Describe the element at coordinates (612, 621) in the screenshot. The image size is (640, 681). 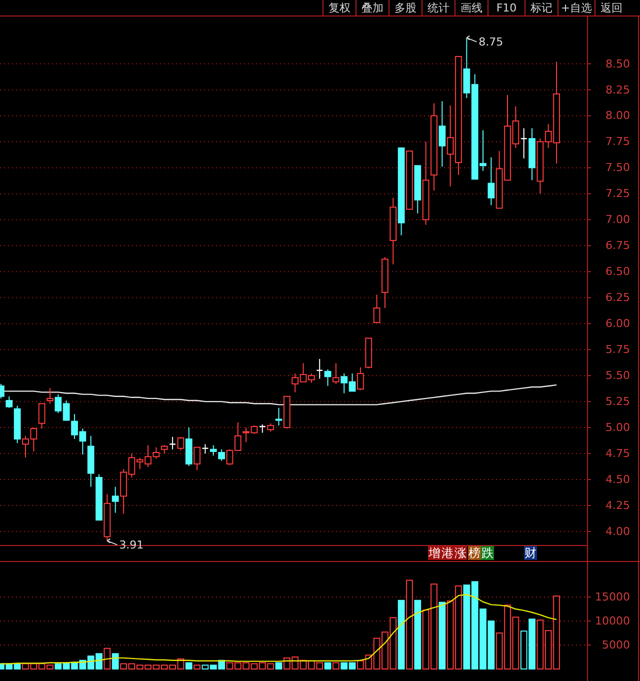
I see `y-tick-label: 10000` at that location.